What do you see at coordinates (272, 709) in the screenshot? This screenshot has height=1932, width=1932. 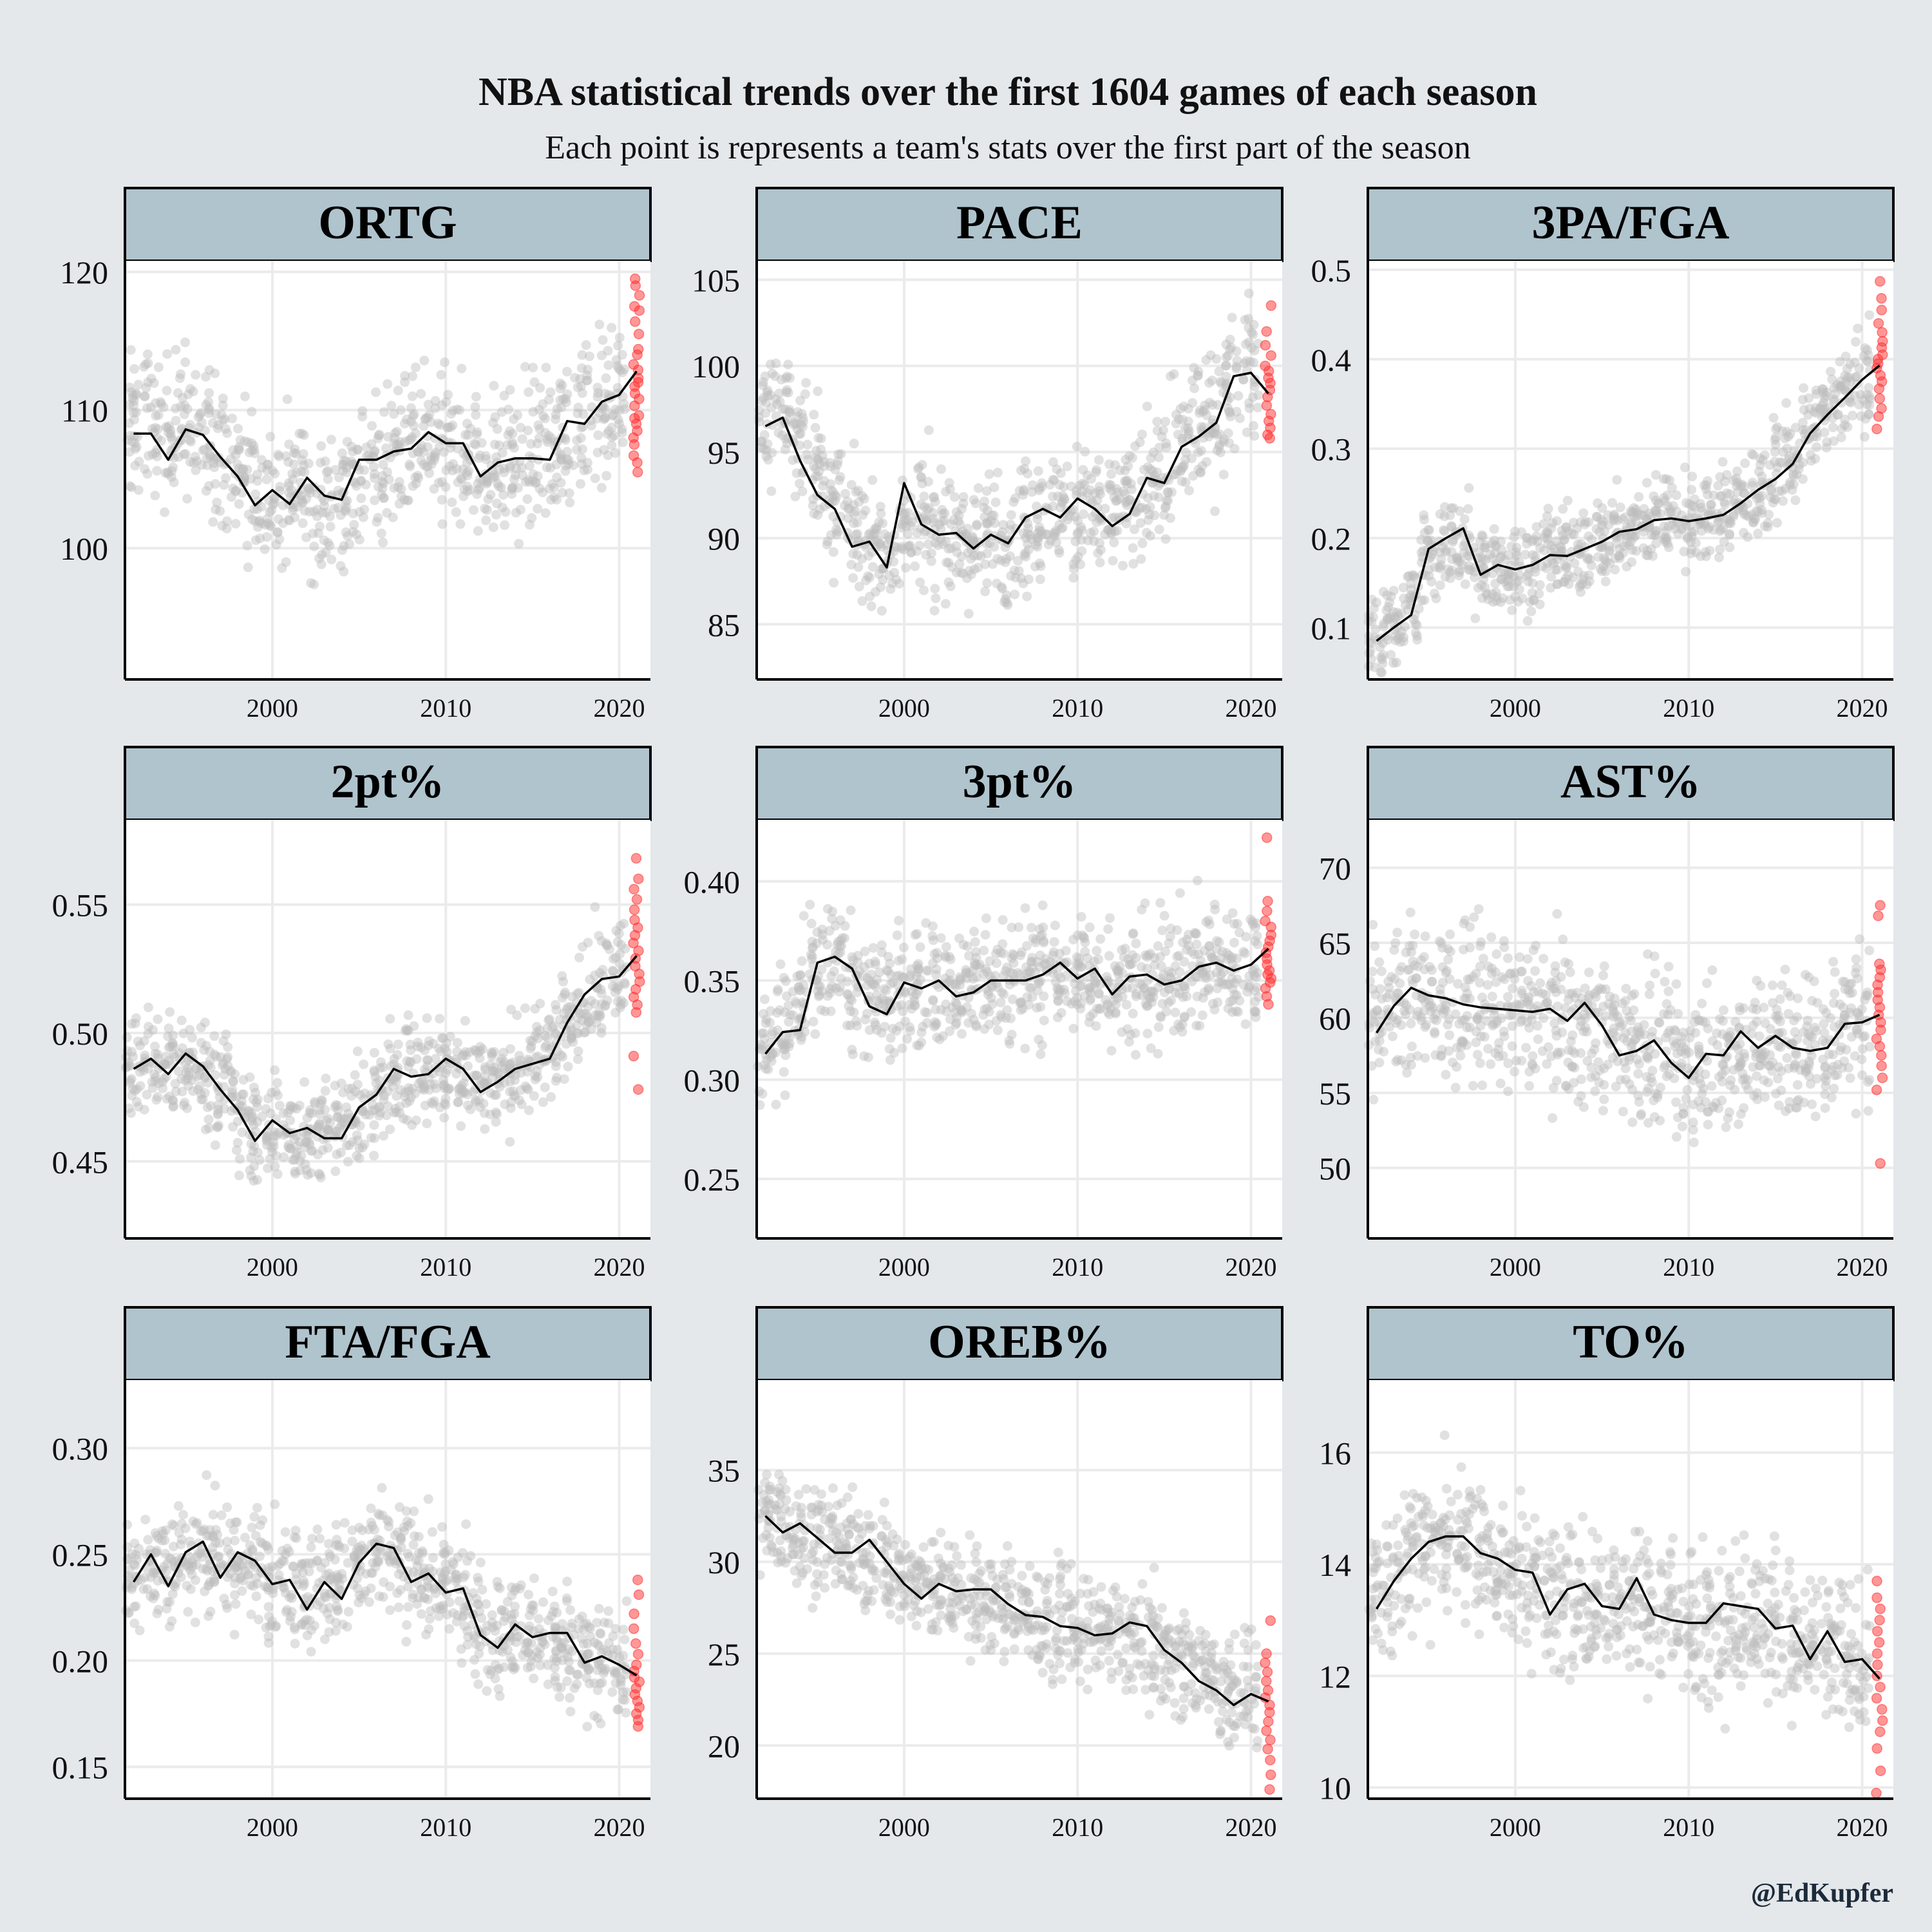 I see `x-tick-label: 2000` at bounding box center [272, 709].